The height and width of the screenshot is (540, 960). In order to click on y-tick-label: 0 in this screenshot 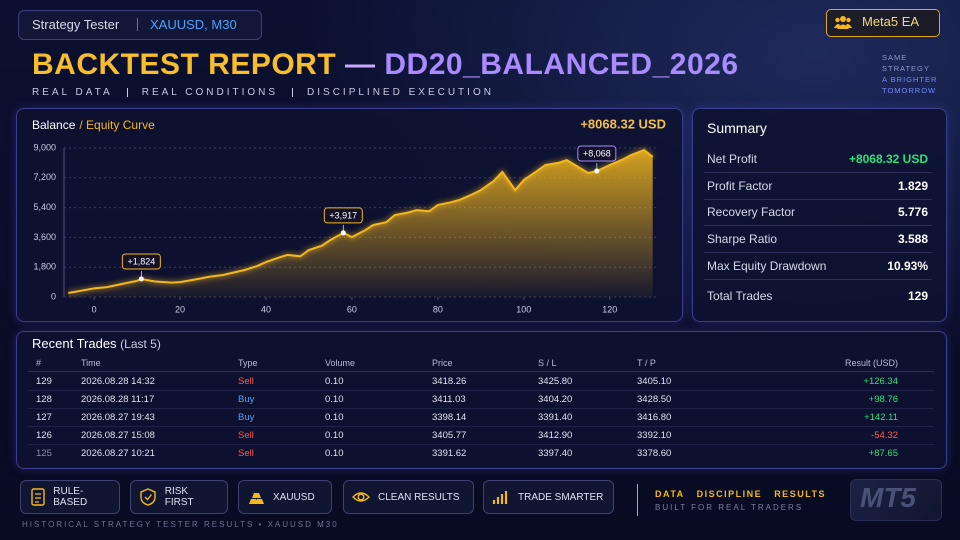, I will do `click(53, 296)`.